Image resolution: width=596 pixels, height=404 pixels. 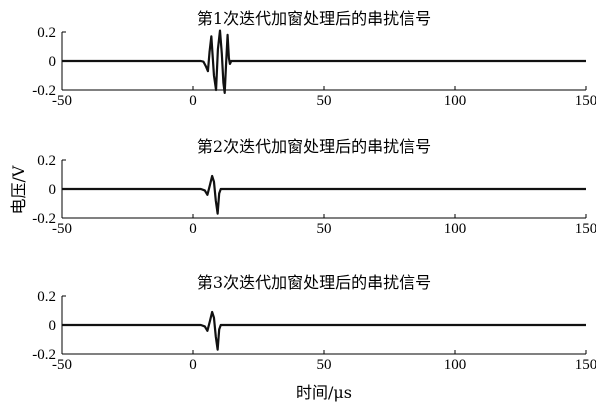 What do you see at coordinates (314, 18) in the screenshot?
I see `panel-title: 第1次迭代加窗处理后的串扰信号` at bounding box center [314, 18].